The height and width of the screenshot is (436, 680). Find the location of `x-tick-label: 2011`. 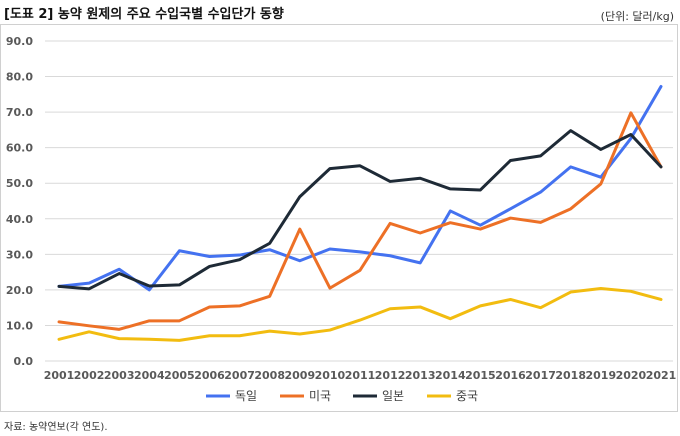

x-tick-label: 2011 is located at coordinates (360, 375).